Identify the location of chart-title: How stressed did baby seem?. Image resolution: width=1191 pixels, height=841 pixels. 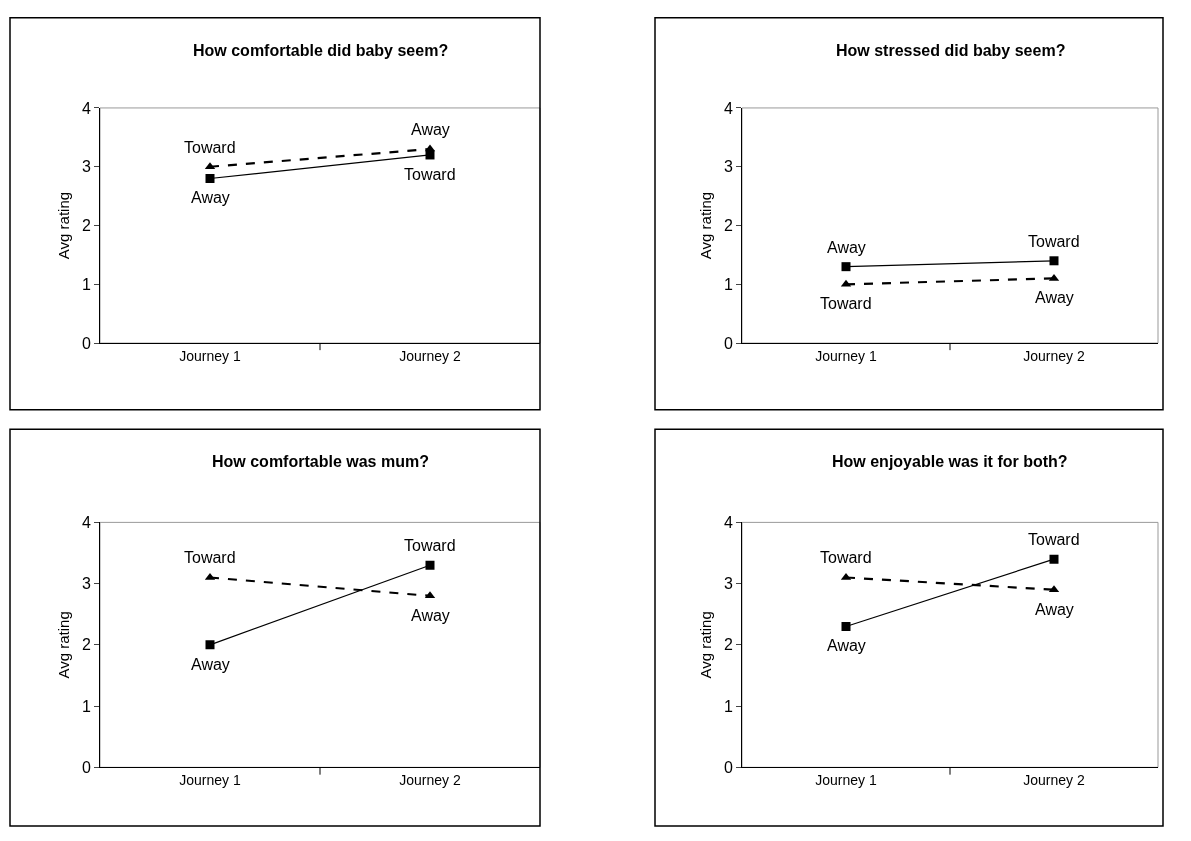
(951, 50).